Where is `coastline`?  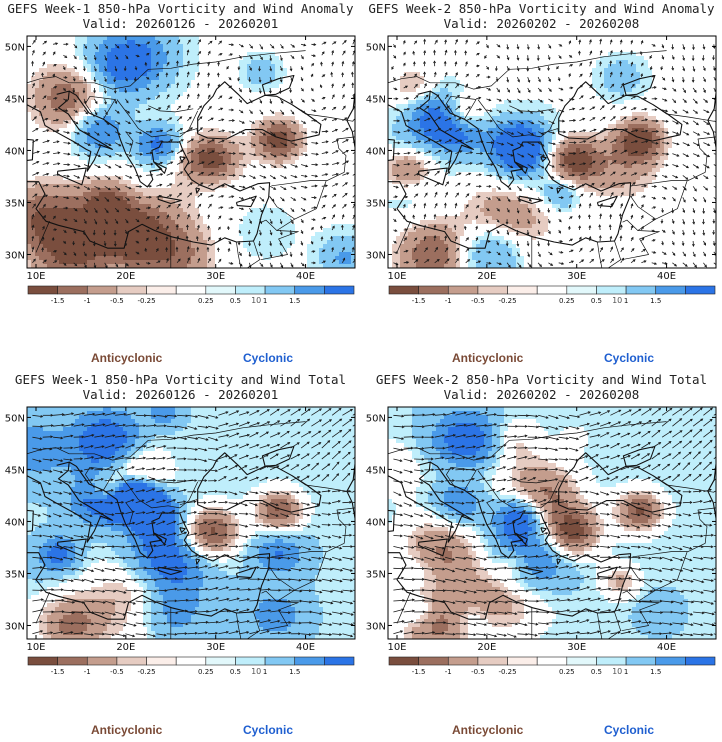 coastline is located at coordinates (198, 561).